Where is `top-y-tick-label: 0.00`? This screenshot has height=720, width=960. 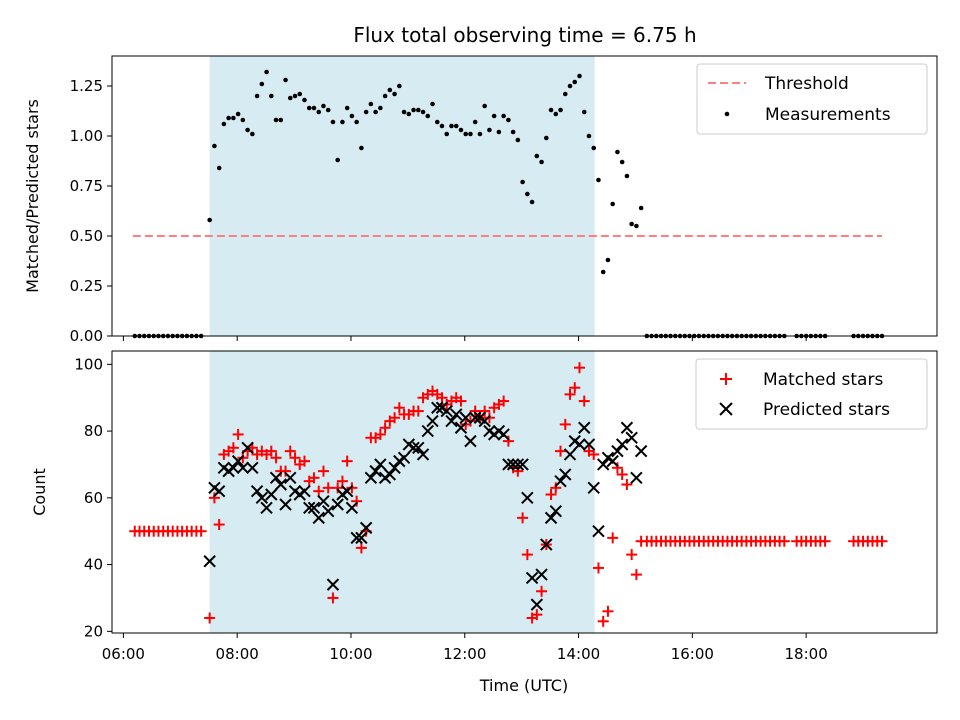 top-y-tick-label: 0.00 is located at coordinates (86, 336).